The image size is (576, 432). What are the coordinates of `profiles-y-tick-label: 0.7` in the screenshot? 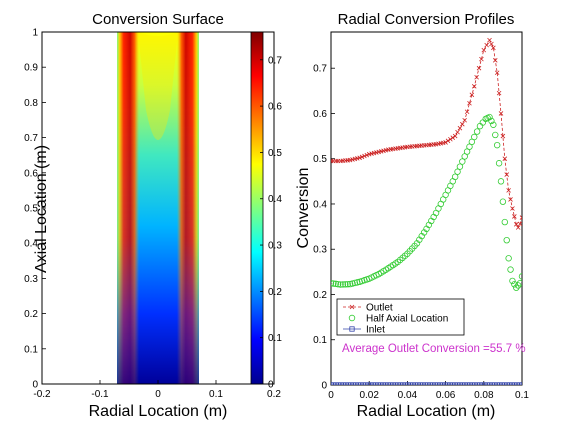 It's located at (320, 69).